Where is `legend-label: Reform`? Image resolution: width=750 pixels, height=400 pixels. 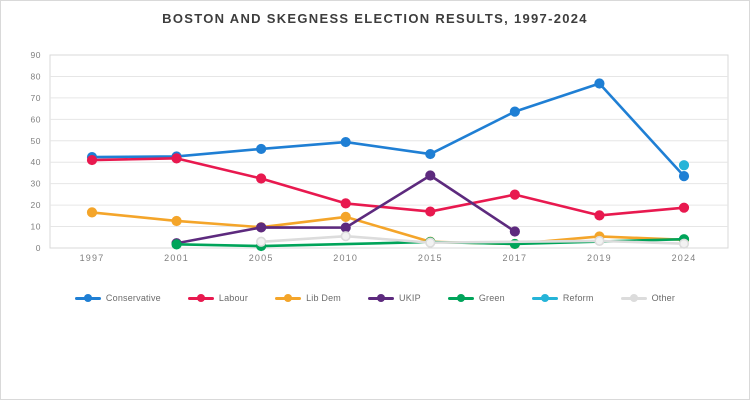 legend-label: Reform is located at coordinates (578, 298).